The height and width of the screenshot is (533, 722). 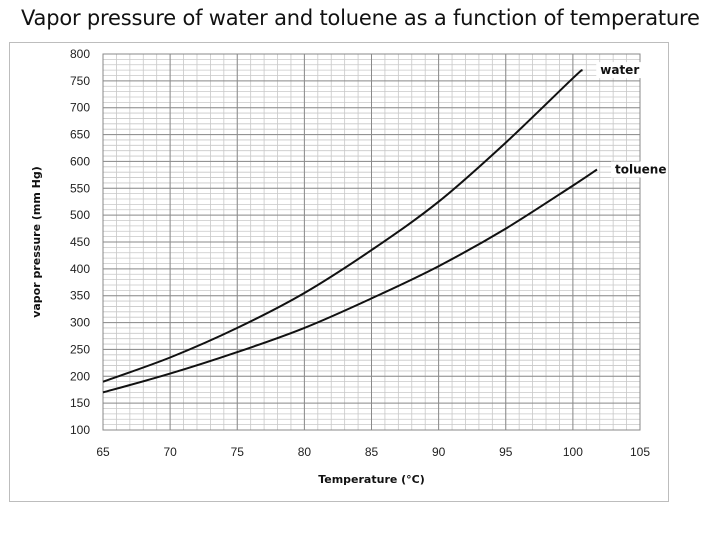 I want to click on x-tick-label: 90, so click(x=439, y=452).